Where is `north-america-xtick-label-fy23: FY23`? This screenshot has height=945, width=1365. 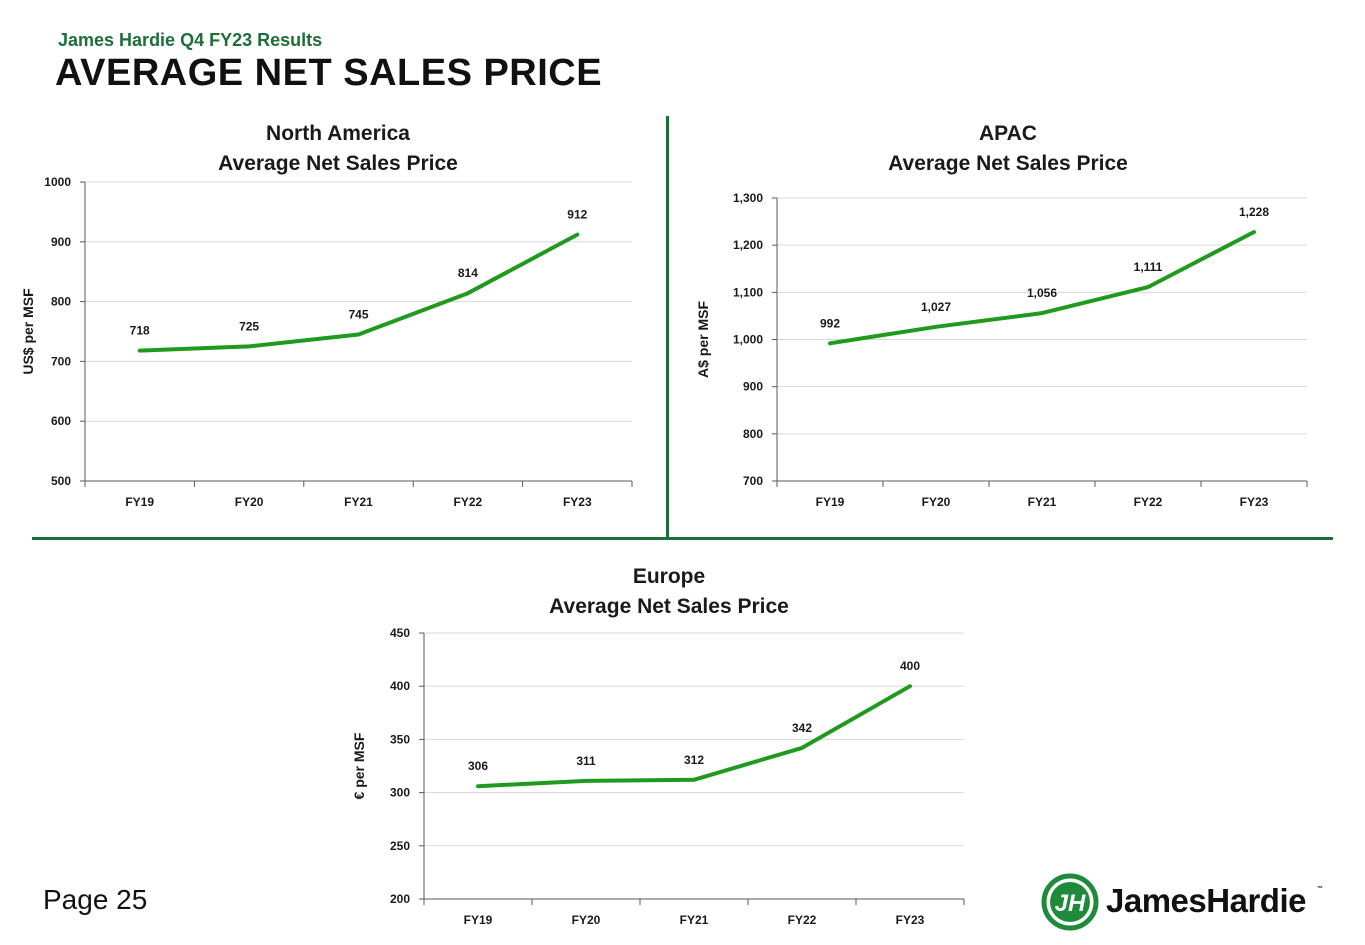
north-america-xtick-label-fy23: FY23 is located at coordinates (577, 502).